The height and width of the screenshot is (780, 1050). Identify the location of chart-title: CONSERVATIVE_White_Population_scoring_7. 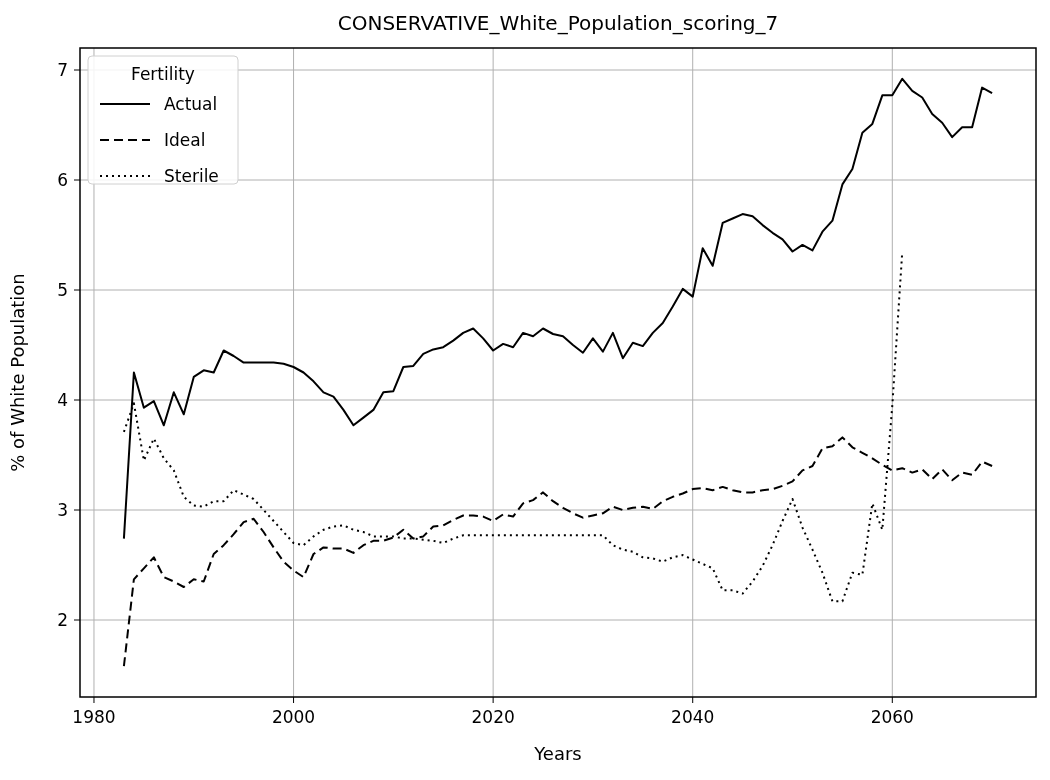
(558, 23).